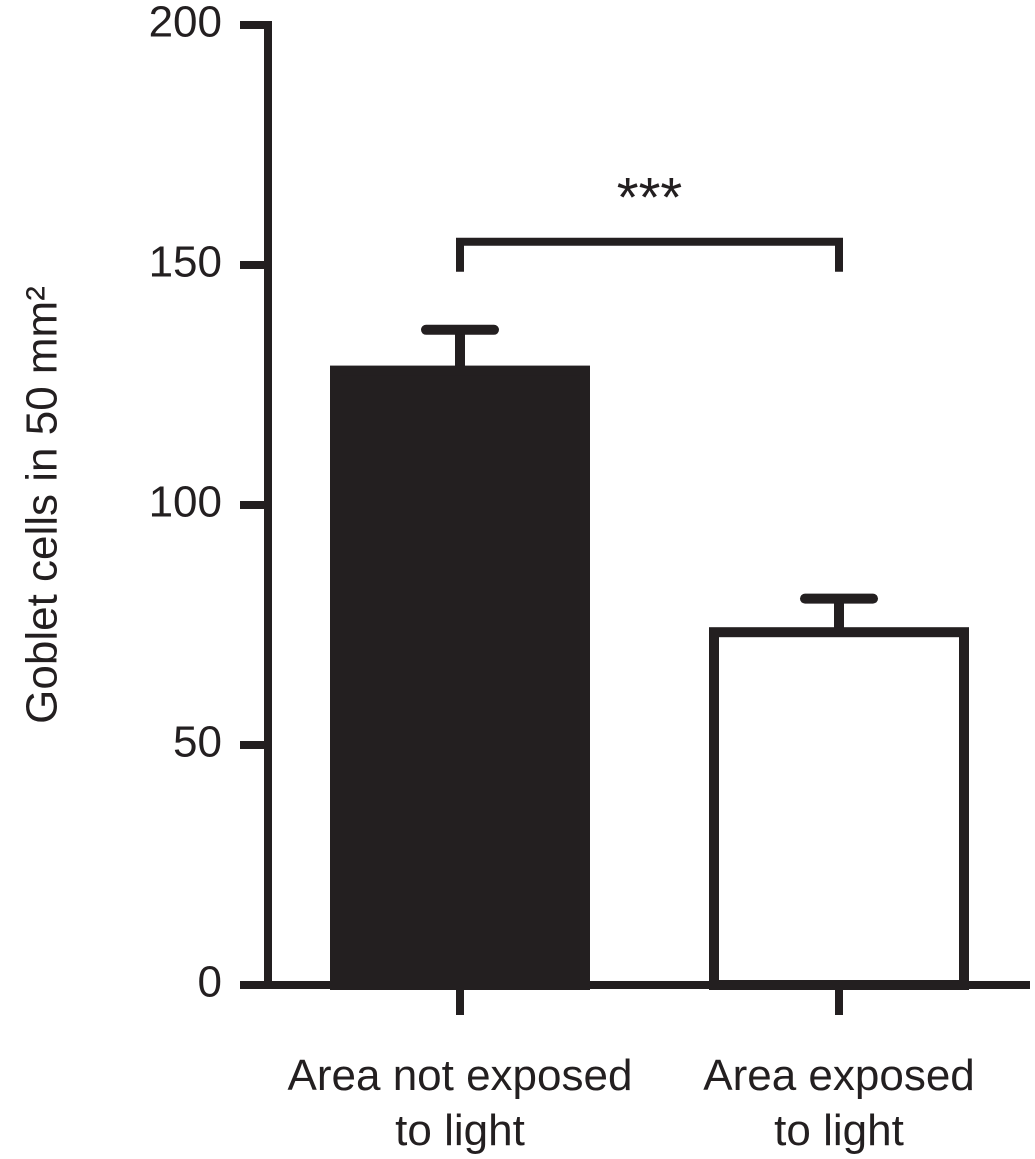 The width and height of the screenshot is (1035, 1159). What do you see at coordinates (460, 1103) in the screenshot?
I see `x-tick-label: Area not exposed to light` at bounding box center [460, 1103].